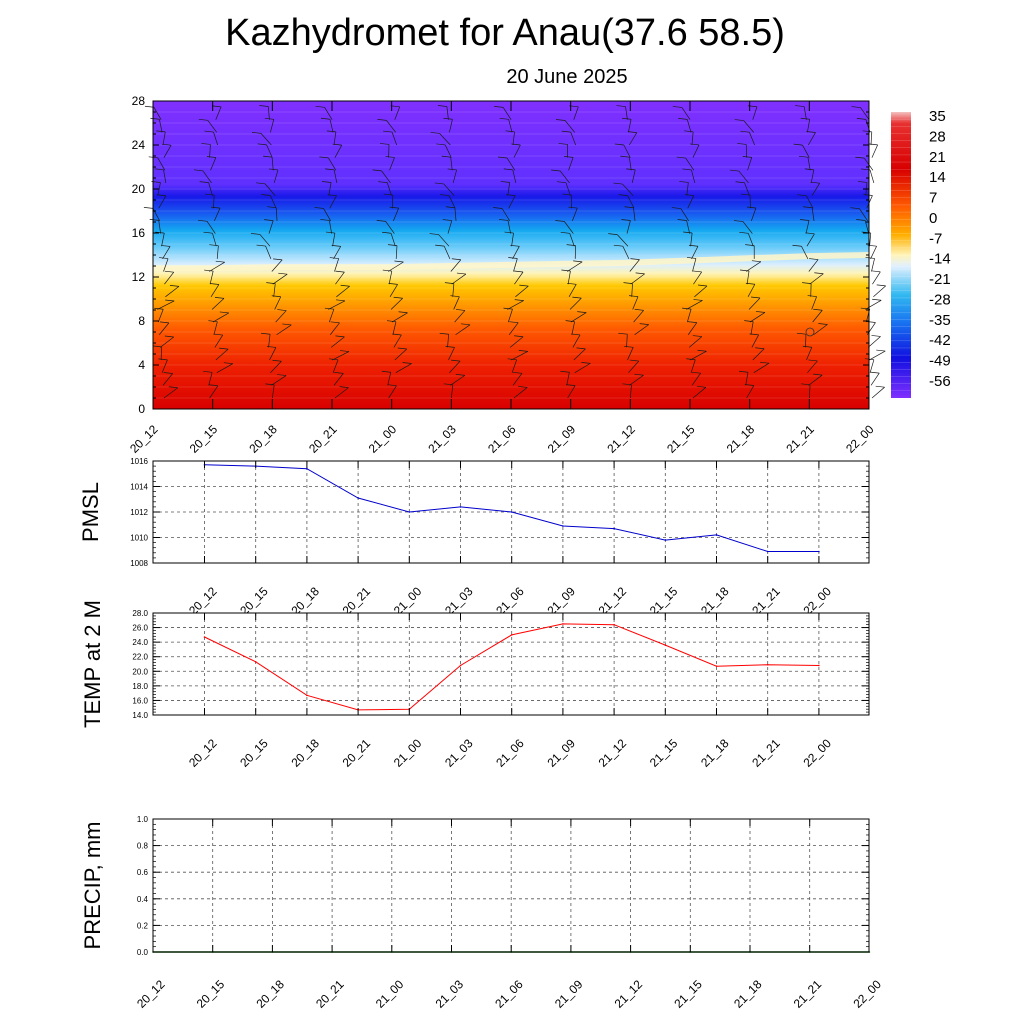 The image size is (1024, 1024). Describe the element at coordinates (357, 753) in the screenshot. I see `x-tick-label: 20_21` at that location.